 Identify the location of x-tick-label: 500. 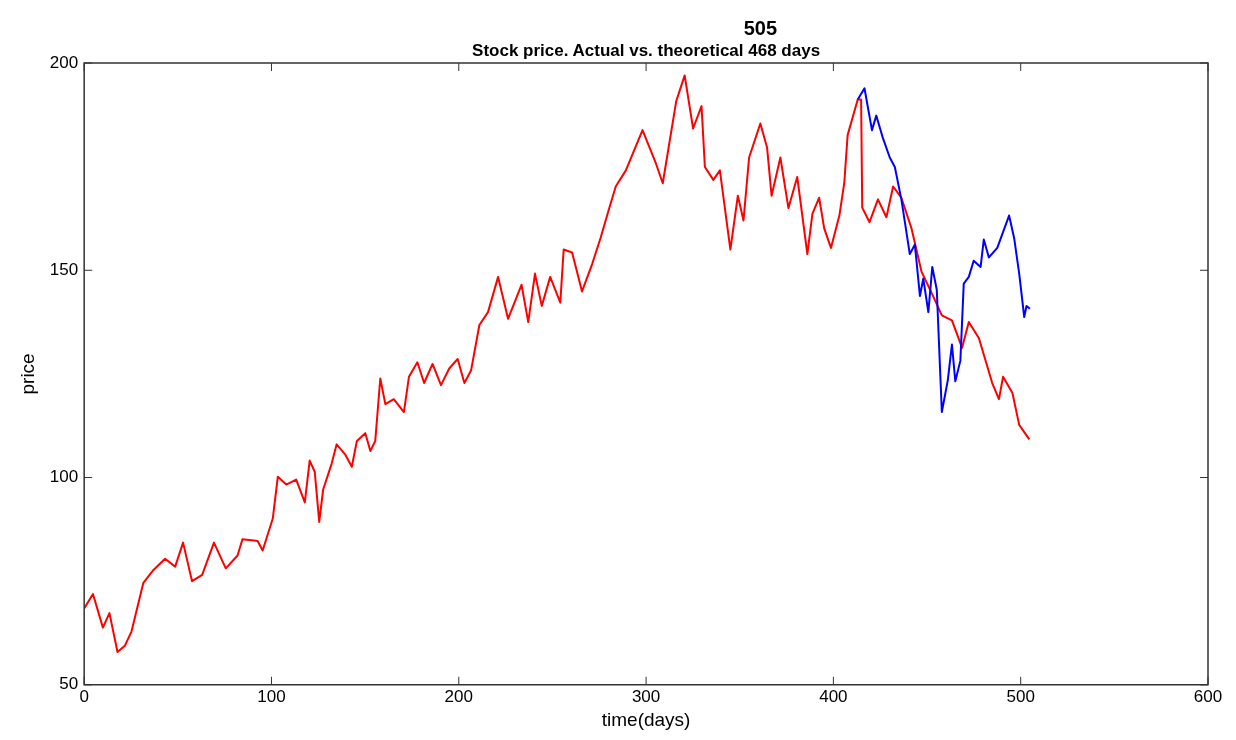
(1020, 696).